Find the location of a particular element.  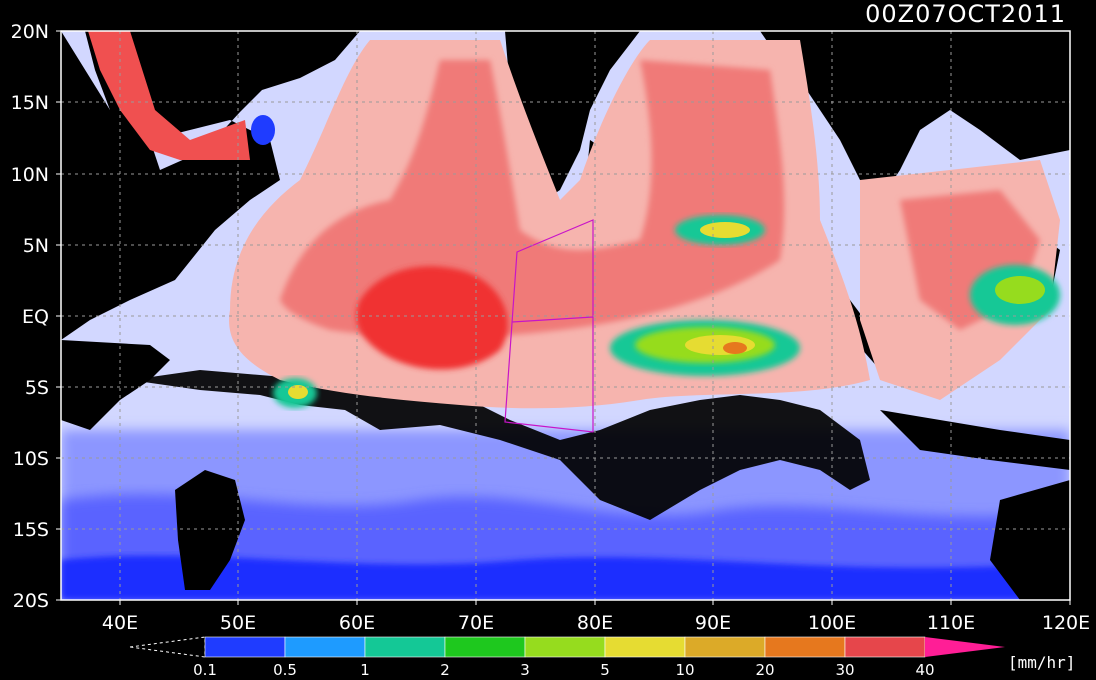

lat-label: 10S is located at coordinates (31, 459).